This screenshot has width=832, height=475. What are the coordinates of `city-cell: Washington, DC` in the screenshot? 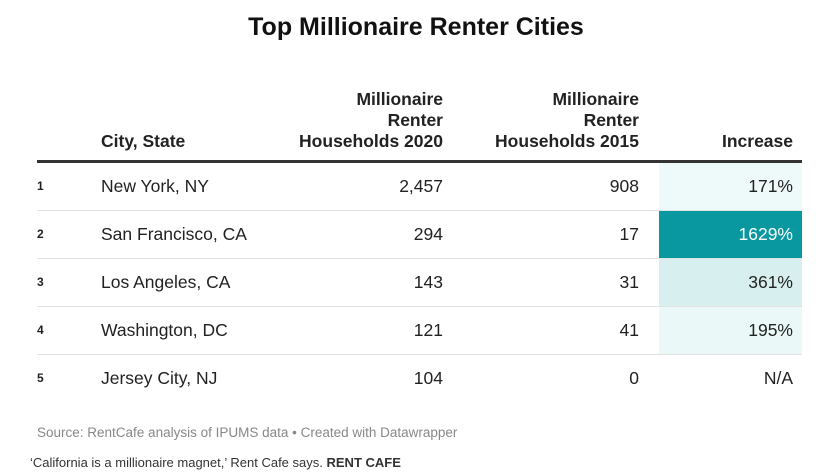 It's located at (164, 330).